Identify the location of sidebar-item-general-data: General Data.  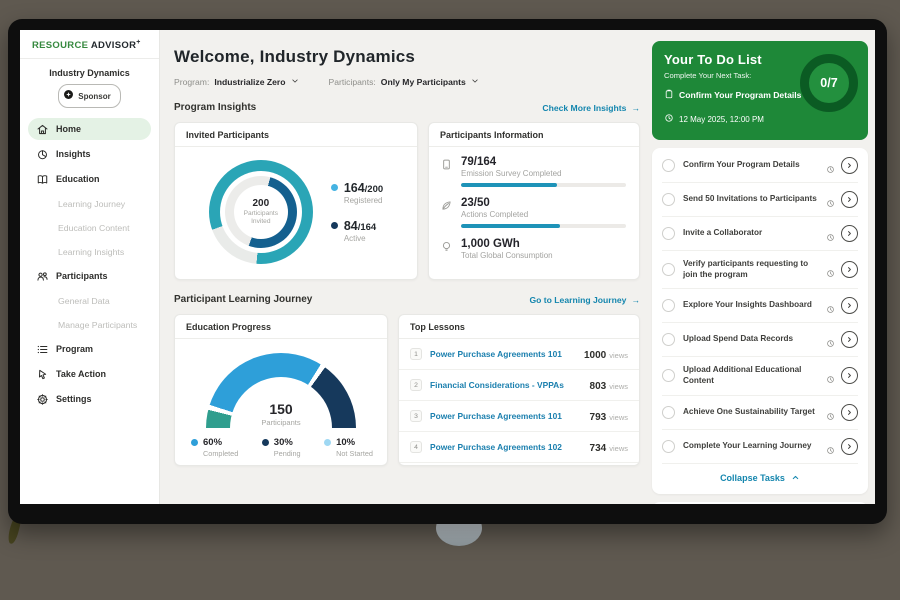
(89, 300).